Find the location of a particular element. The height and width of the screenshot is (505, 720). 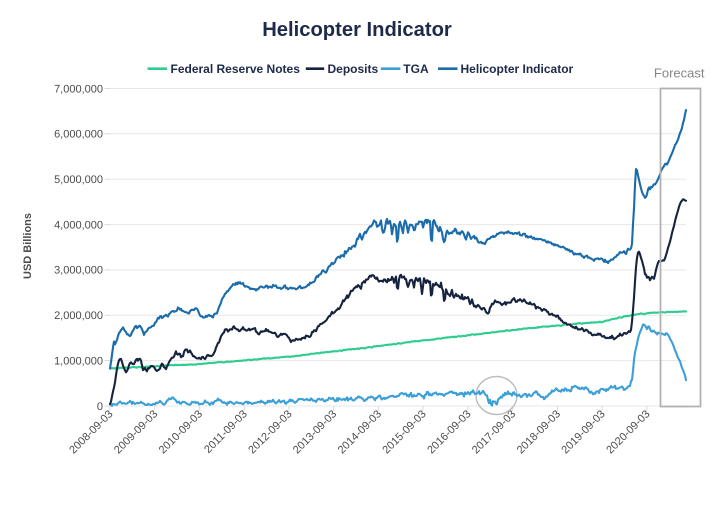

svg-text: Deposits is located at coordinates (353, 69).